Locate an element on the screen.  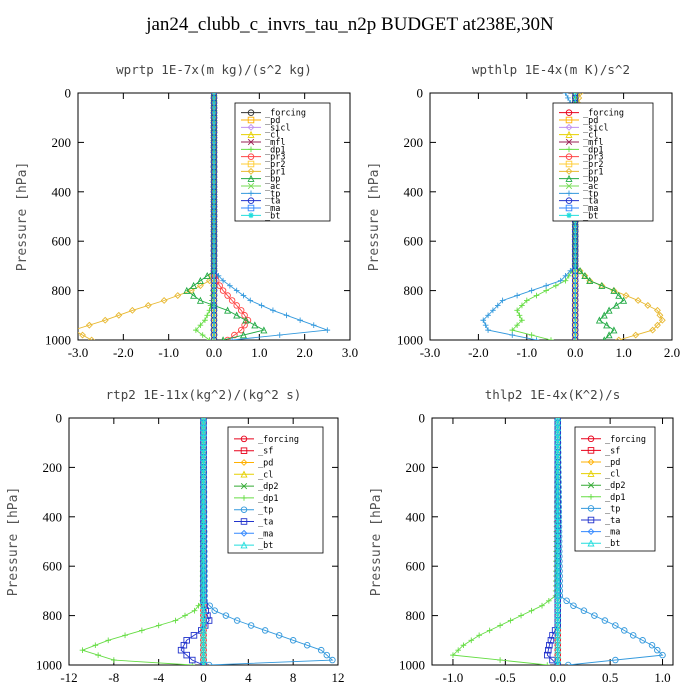
legend-label: _sicl is located at coordinates (596, 128).